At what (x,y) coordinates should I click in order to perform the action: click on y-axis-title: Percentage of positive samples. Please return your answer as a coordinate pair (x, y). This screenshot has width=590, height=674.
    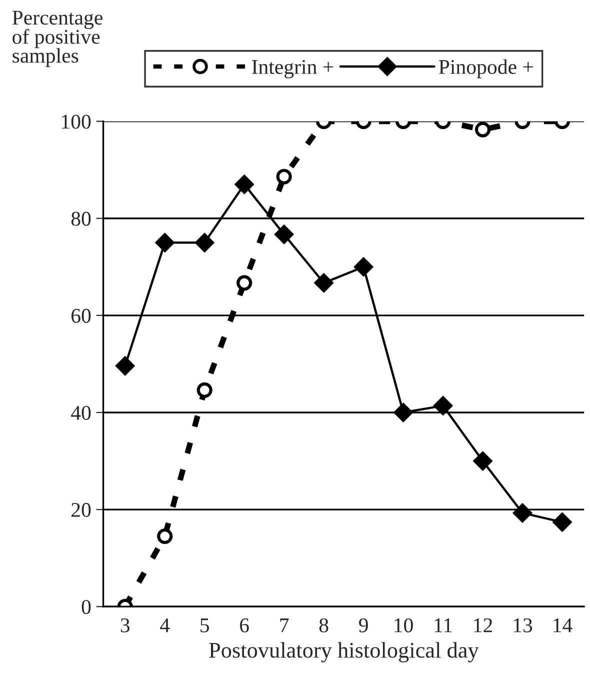
    Looking at the image, I should click on (57, 38).